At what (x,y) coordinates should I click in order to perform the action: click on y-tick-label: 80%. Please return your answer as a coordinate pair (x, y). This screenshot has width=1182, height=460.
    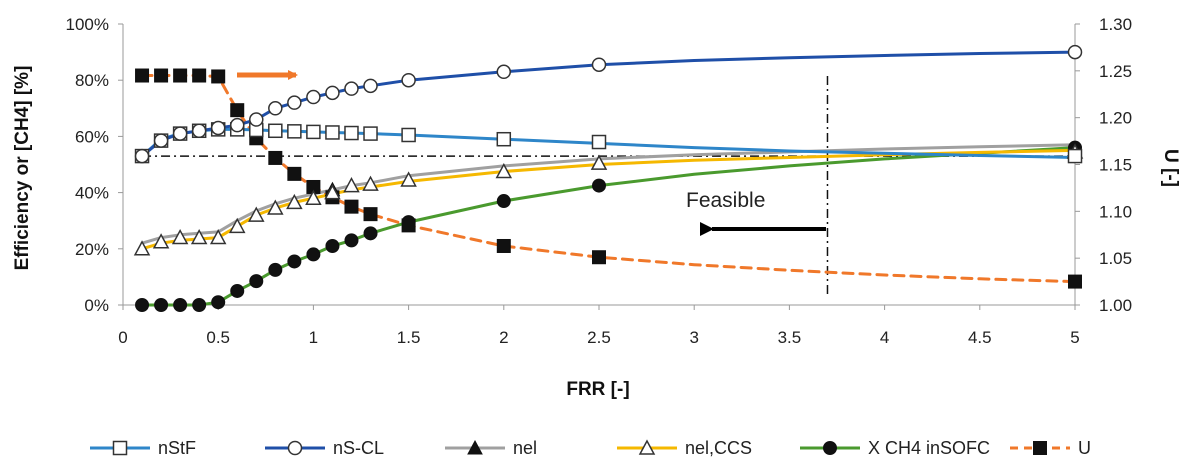
    Looking at the image, I should click on (92, 80).